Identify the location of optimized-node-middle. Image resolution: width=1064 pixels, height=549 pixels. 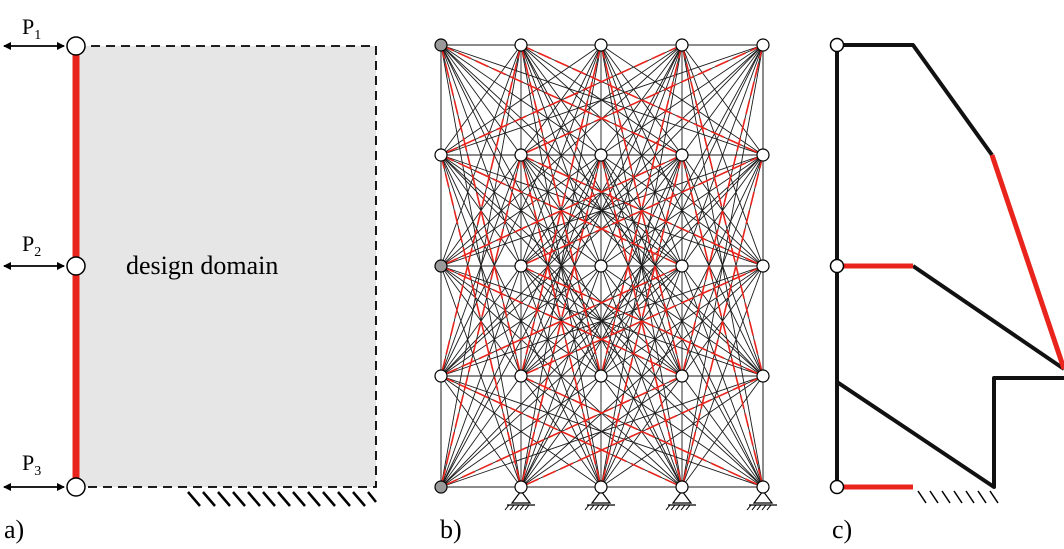
(837, 266).